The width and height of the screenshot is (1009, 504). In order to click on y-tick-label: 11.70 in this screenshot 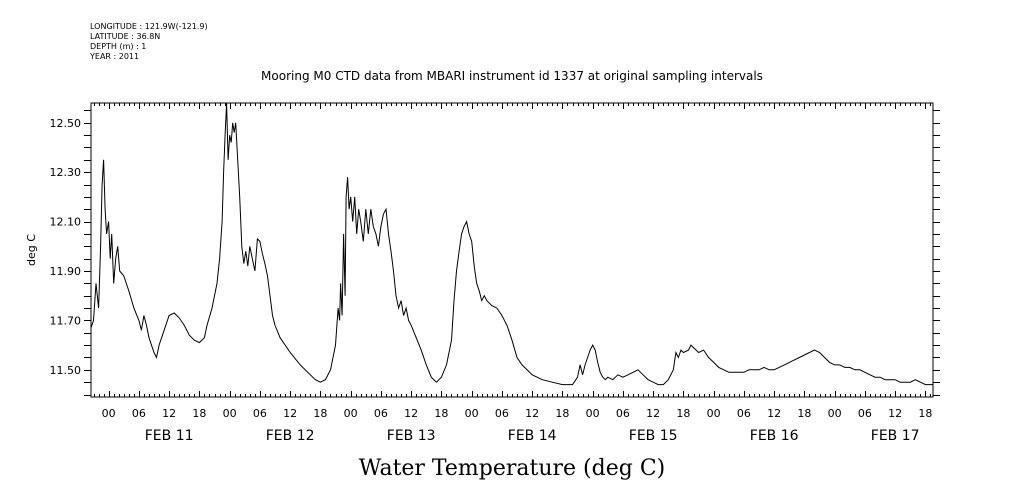, I will do `click(66, 320)`.